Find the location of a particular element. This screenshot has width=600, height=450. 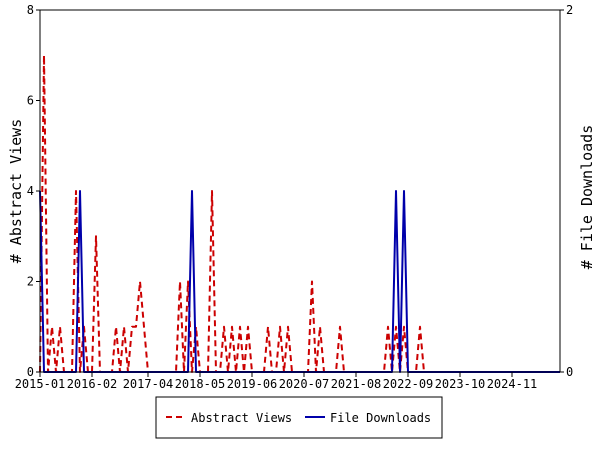

x-tick-label: 2020-07 is located at coordinates (304, 384).